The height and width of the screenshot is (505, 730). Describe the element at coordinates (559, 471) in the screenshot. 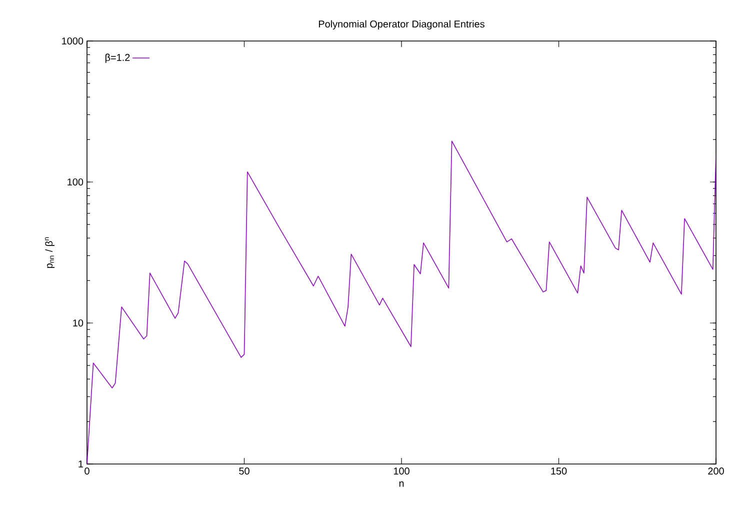

I see `x-tick-label: 150` at that location.